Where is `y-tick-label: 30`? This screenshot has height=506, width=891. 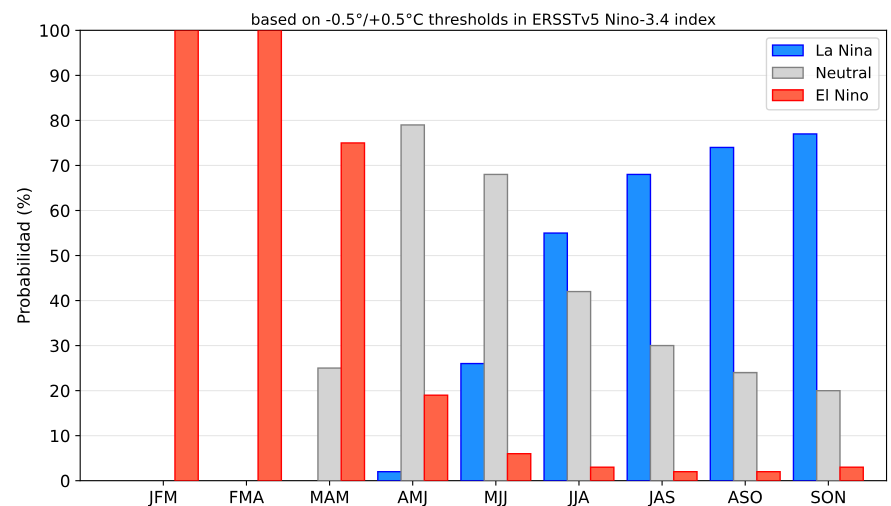 y-tick-label: 30 is located at coordinates (60, 346).